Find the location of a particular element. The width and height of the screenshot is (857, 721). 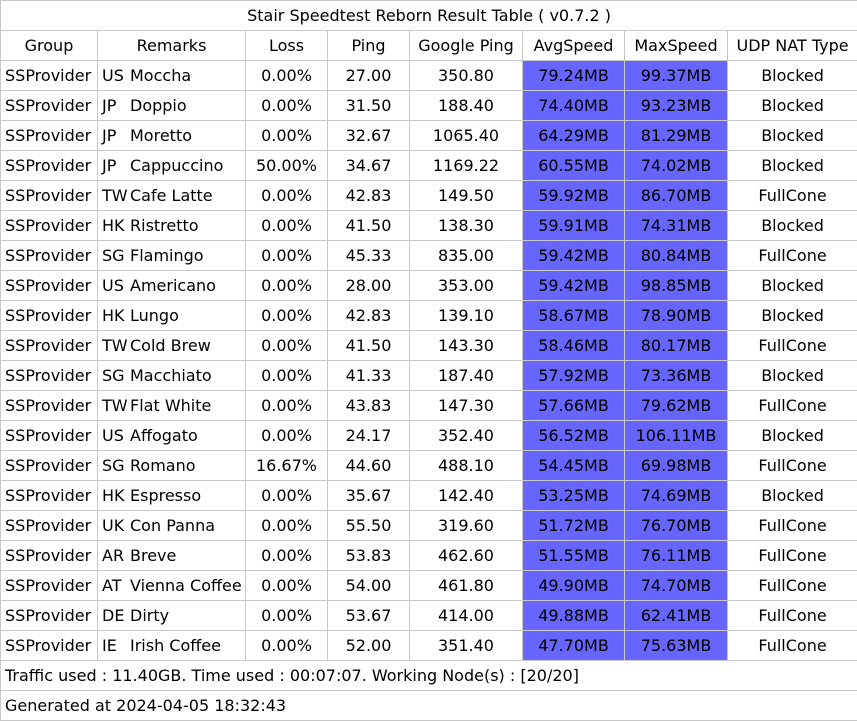

cell-node-name: Espresso is located at coordinates (165, 495).